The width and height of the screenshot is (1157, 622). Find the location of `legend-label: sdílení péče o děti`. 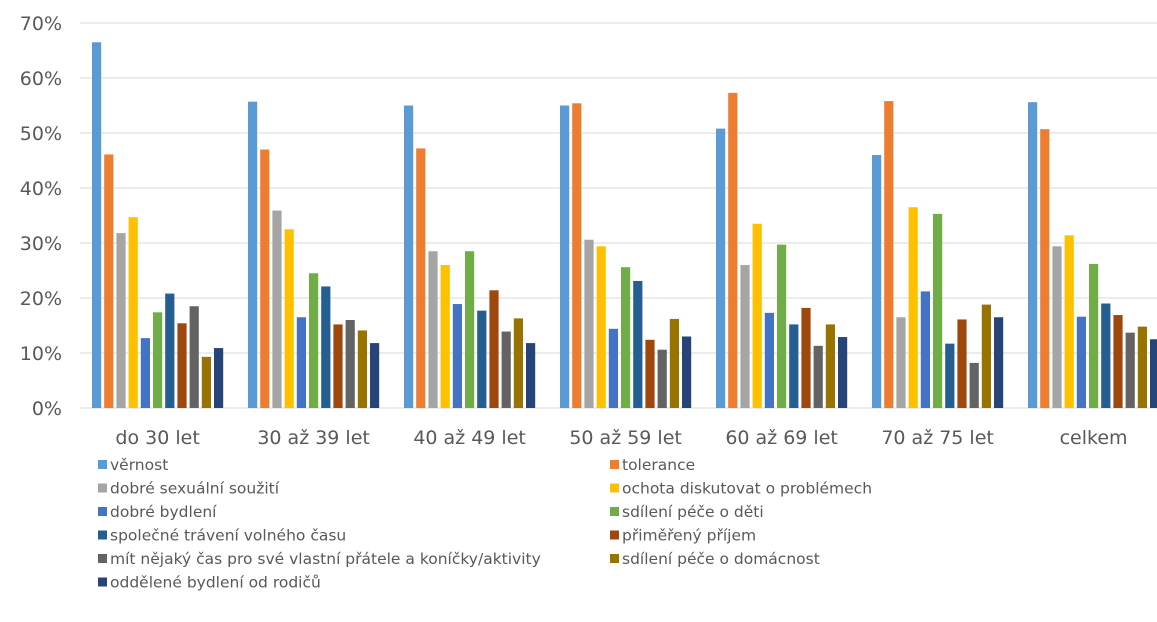

legend-label: sdílení péče o děti is located at coordinates (693, 512).